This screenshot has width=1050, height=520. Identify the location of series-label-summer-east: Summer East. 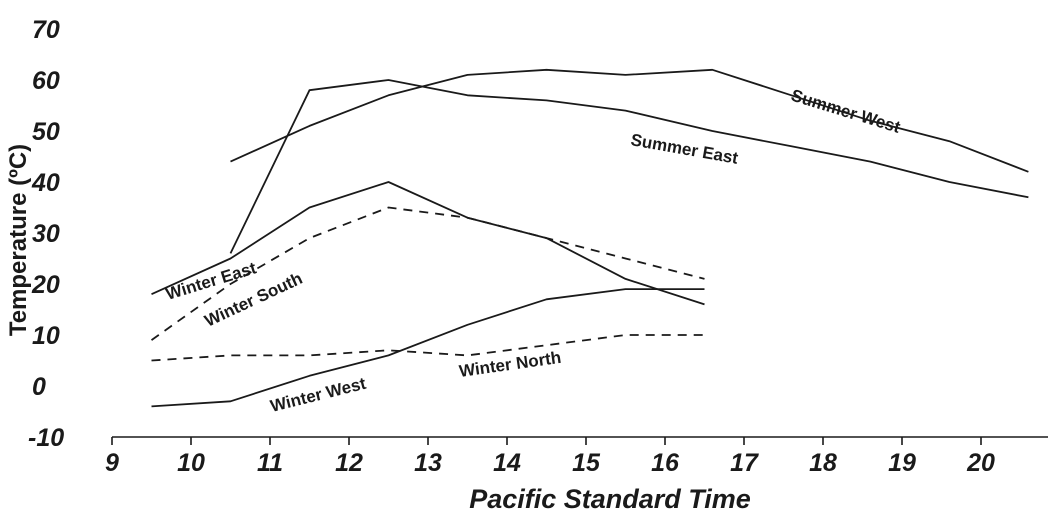
(684, 149).